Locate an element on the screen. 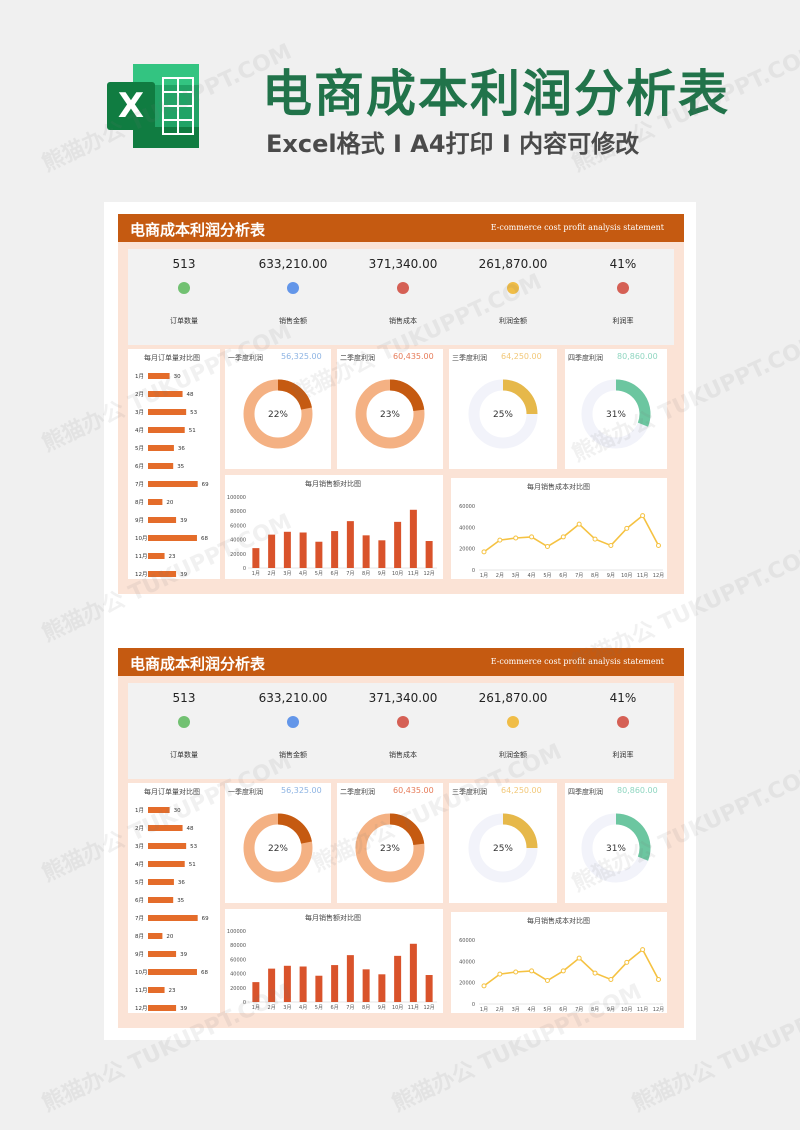  sales-x-label: 9月 is located at coordinates (382, 1008).